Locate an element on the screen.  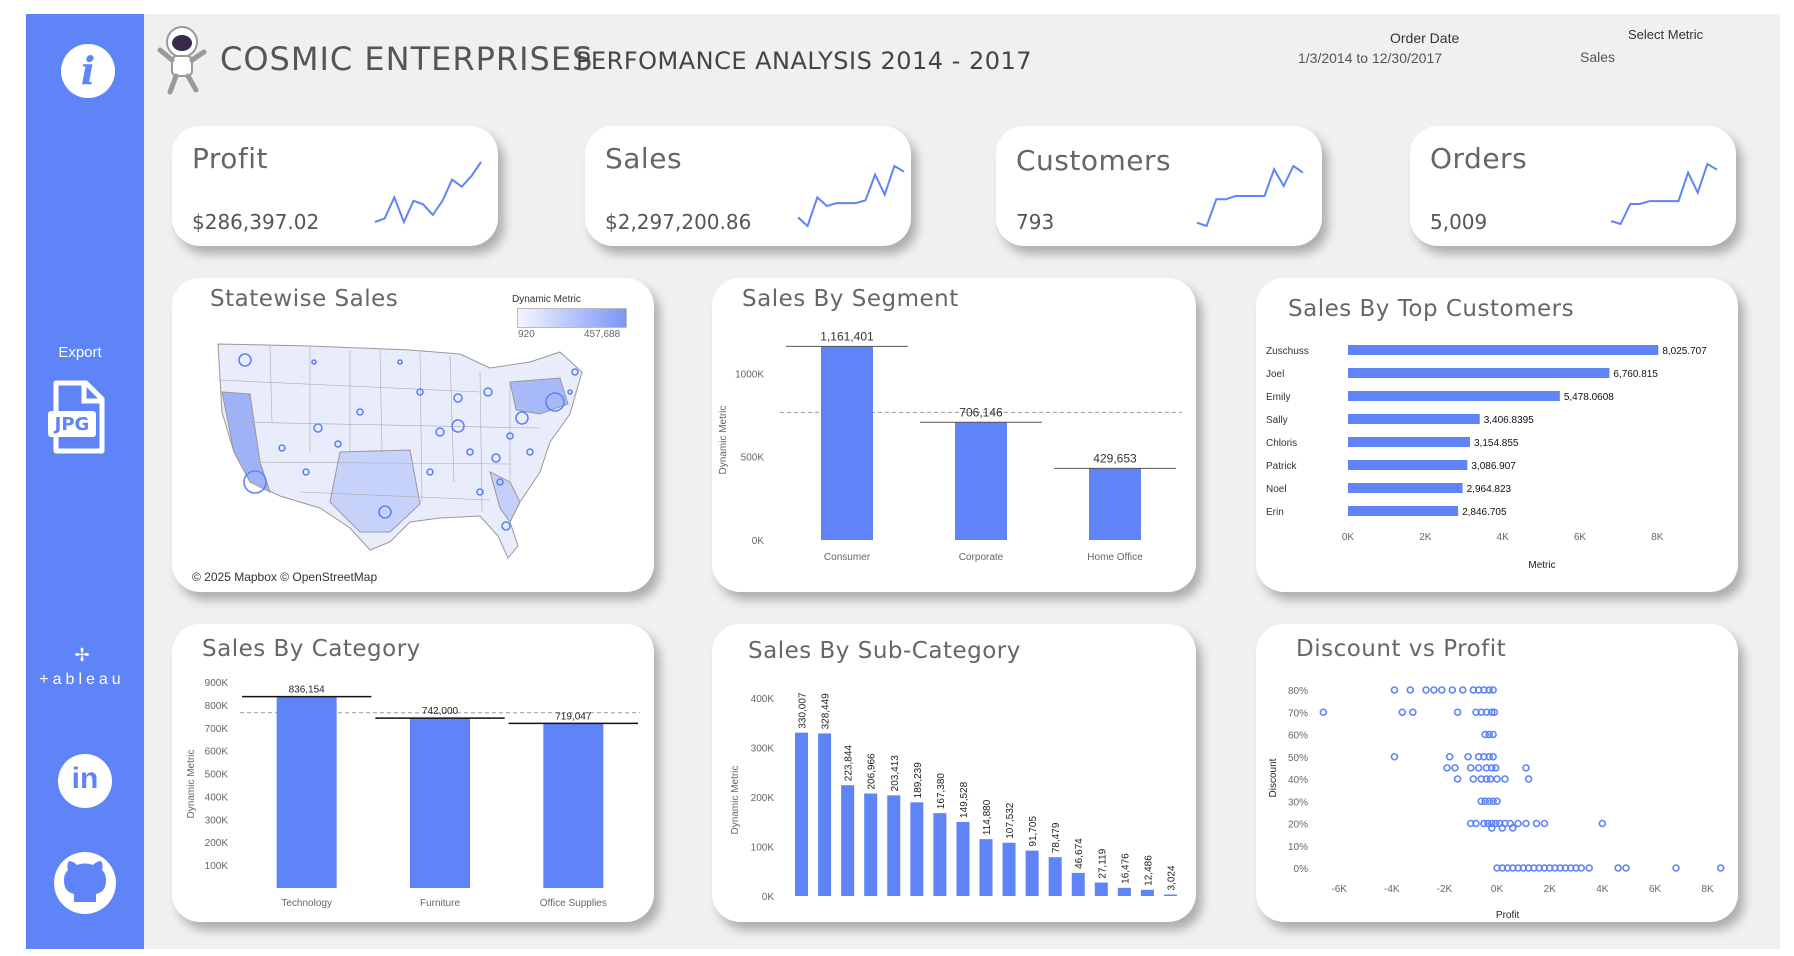
y-tick-label: 1000K is located at coordinates (749, 374).